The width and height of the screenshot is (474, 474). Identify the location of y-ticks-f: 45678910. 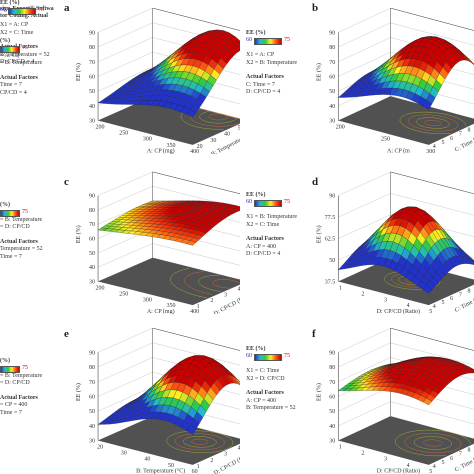
(452, 459).